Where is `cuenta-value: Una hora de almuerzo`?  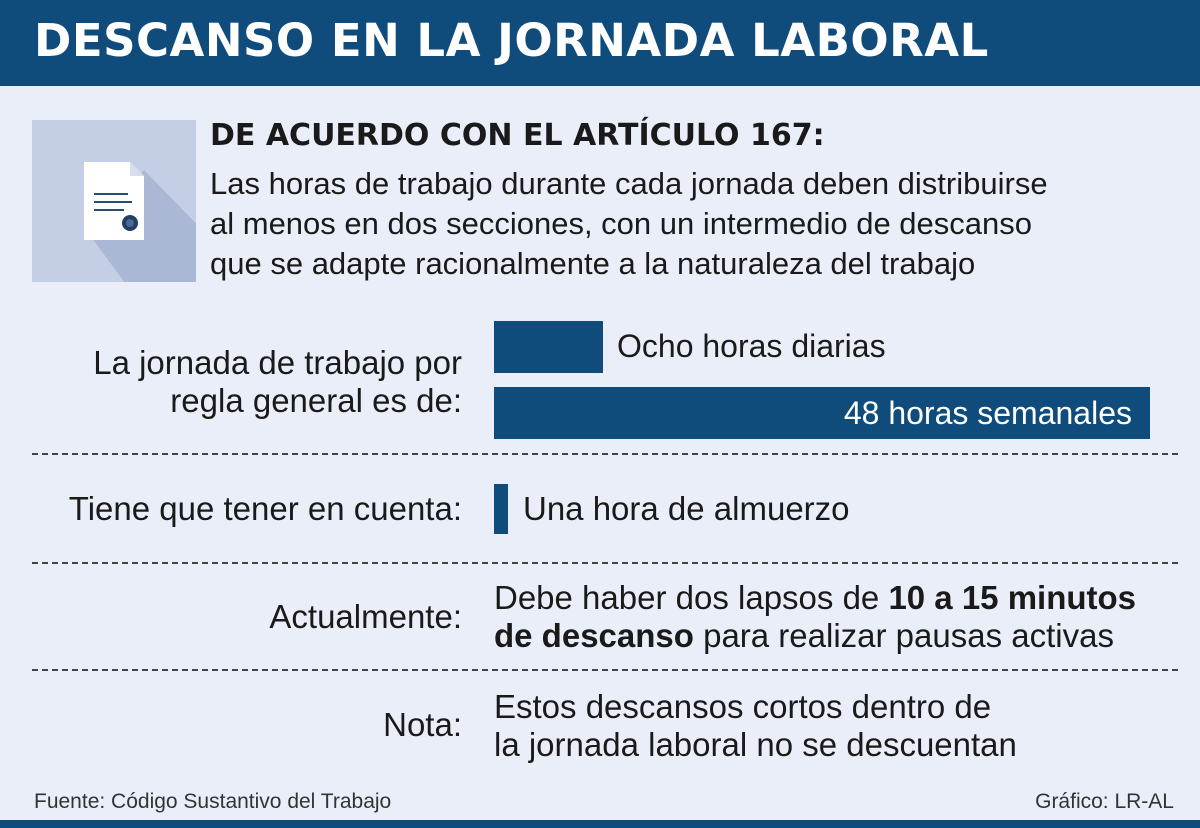
cuenta-value: Una hora de almuerzo is located at coordinates (686, 508).